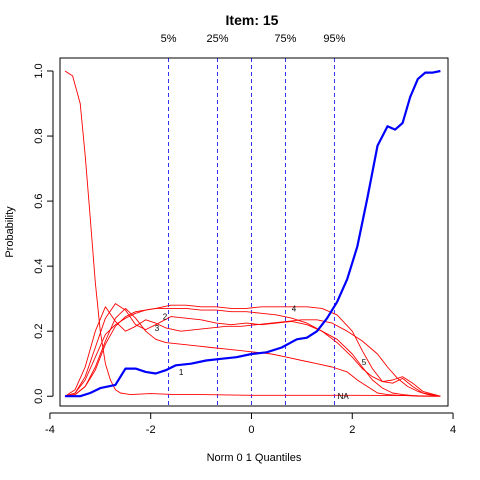 The width and height of the screenshot is (480, 480). What do you see at coordinates (50, 430) in the screenshot?
I see `x-tick-label: -4` at bounding box center [50, 430].